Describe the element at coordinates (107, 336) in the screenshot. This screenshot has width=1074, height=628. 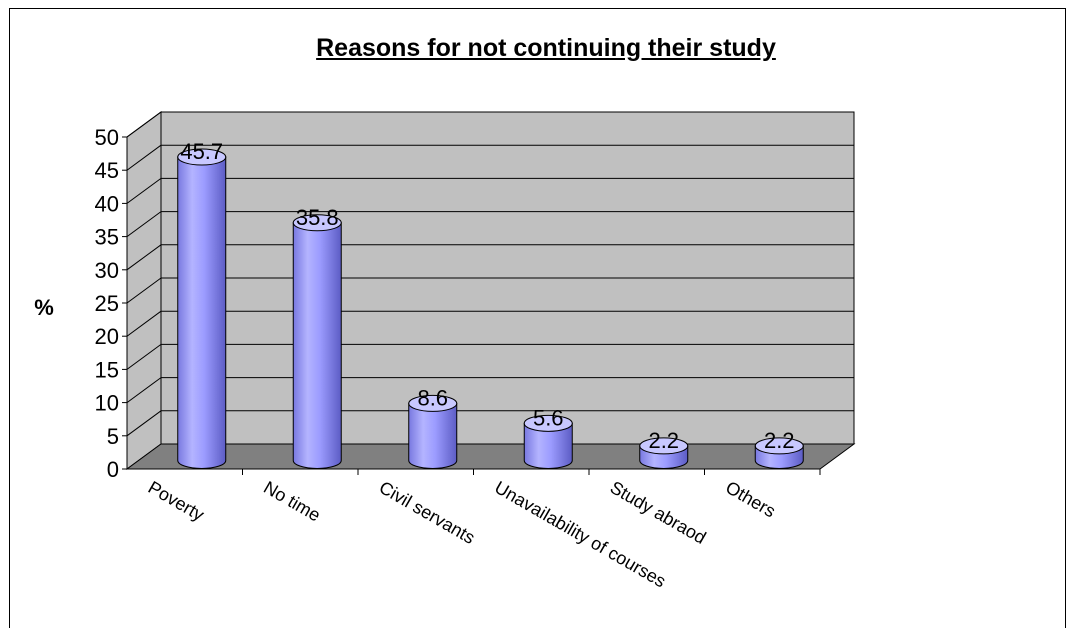
I see `y-tick-label: 20` at that location.